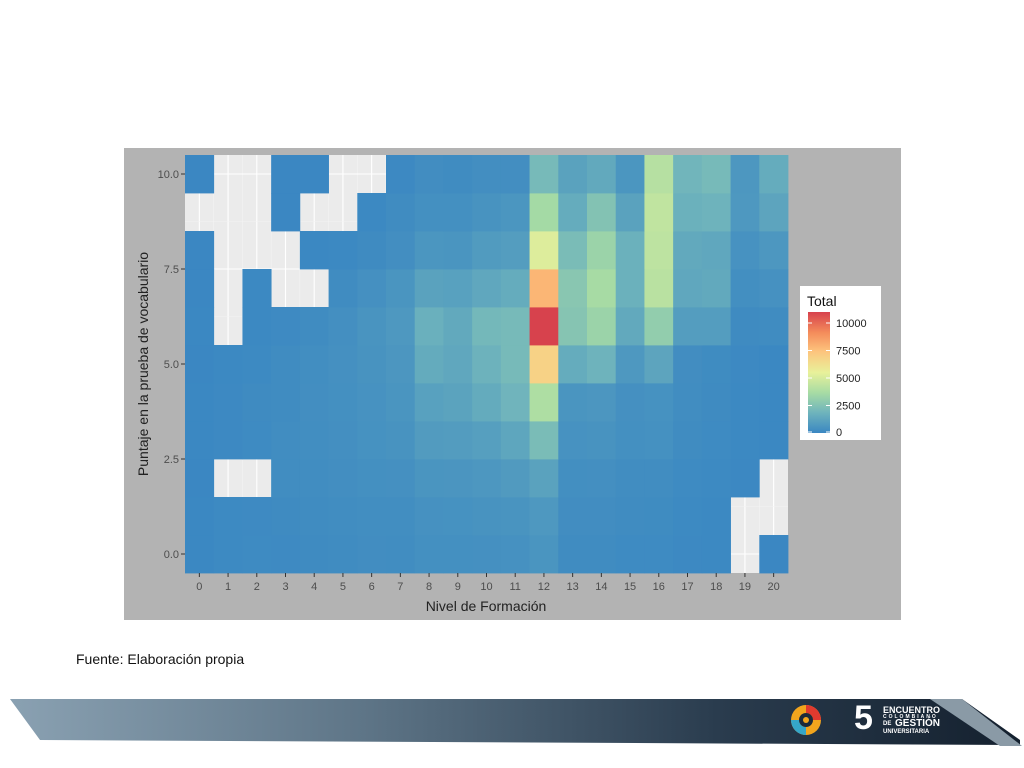 The height and width of the screenshot is (768, 1024). What do you see at coordinates (806, 720) in the screenshot?
I see `gear-icon` at bounding box center [806, 720].